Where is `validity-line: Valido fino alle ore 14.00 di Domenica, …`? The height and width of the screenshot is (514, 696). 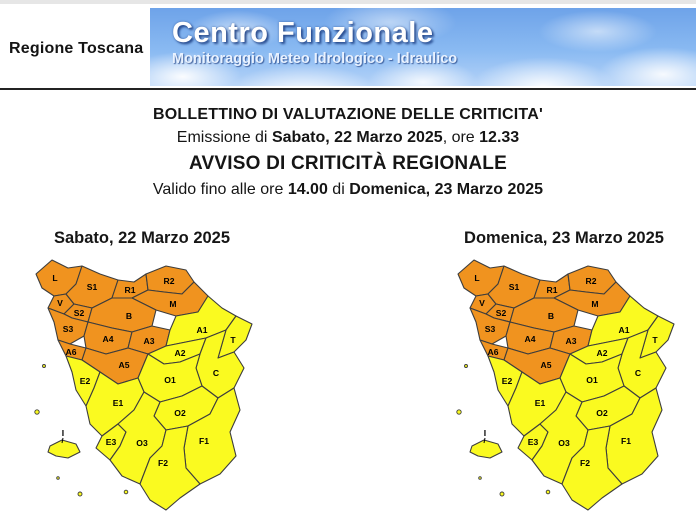 validity-line: Valido fino alle ore 14.00 di Domenica, … is located at coordinates (348, 190).